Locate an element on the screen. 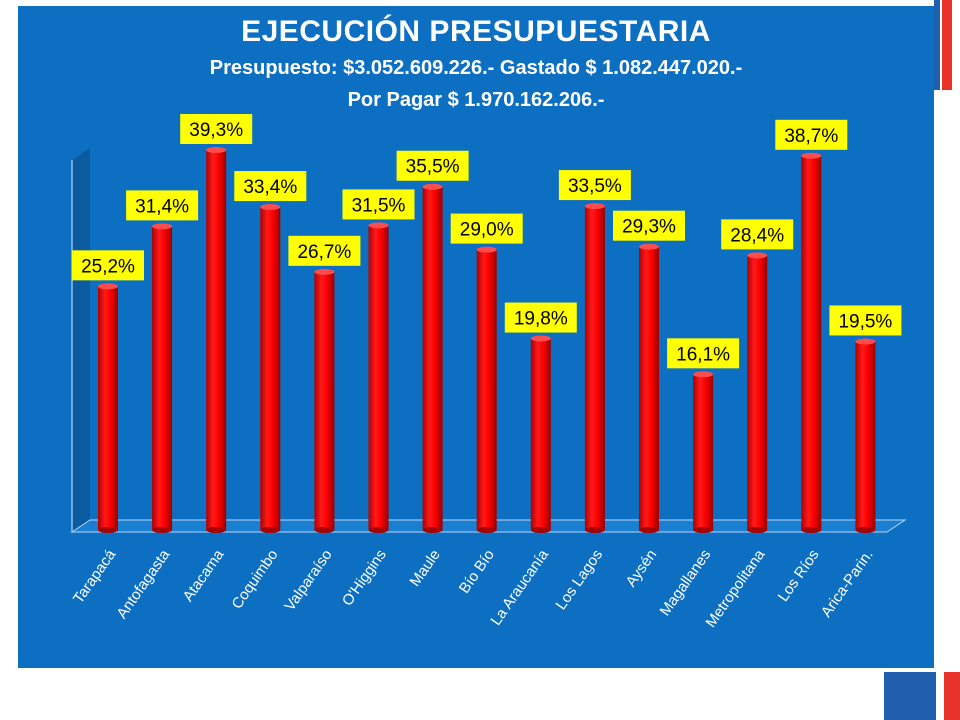 The width and height of the screenshot is (960, 720). data-label-text: 26,7% is located at coordinates (324, 252).